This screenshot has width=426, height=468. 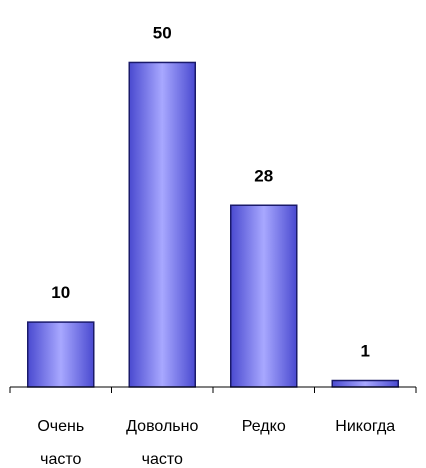 I want to click on bar-value-label: 28, so click(x=263, y=175).